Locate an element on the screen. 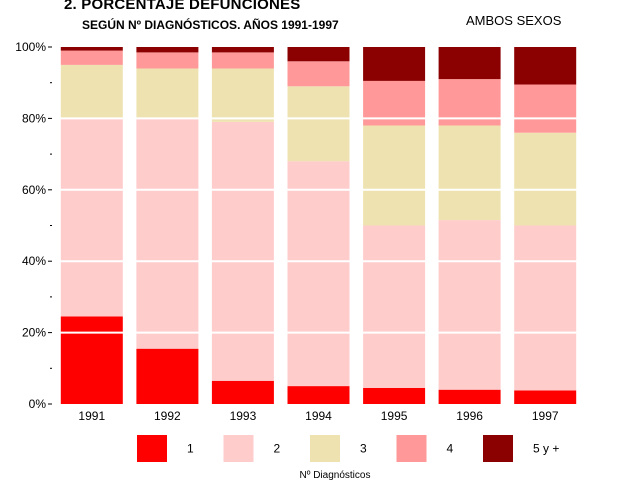  x-category-label: 1995 is located at coordinates (394, 416).